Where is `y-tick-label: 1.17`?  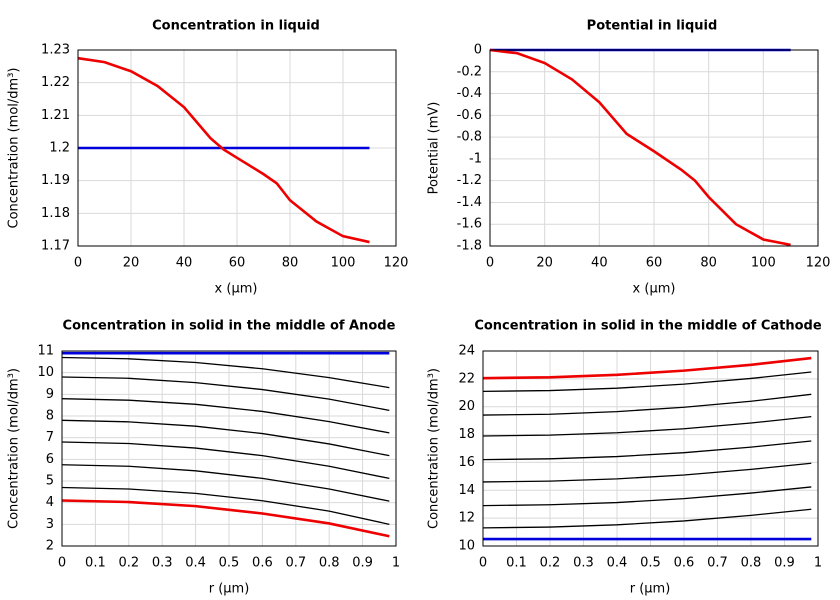
y-tick-label: 1.17 is located at coordinates (55, 246).